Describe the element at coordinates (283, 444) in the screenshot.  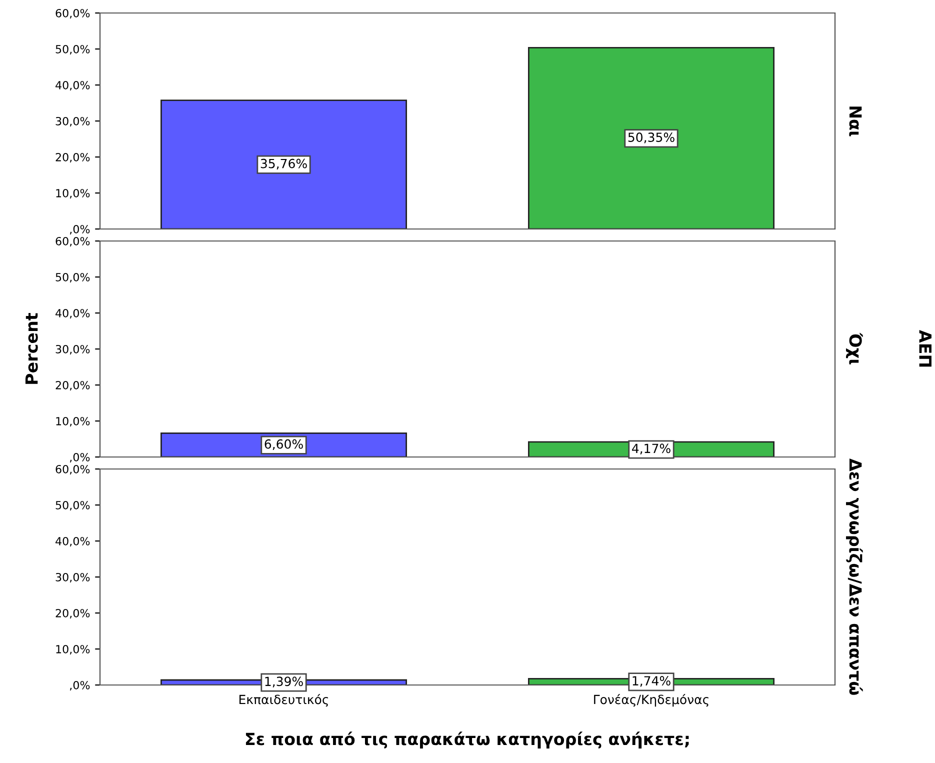
I see `data-label: 6,60%` at that location.